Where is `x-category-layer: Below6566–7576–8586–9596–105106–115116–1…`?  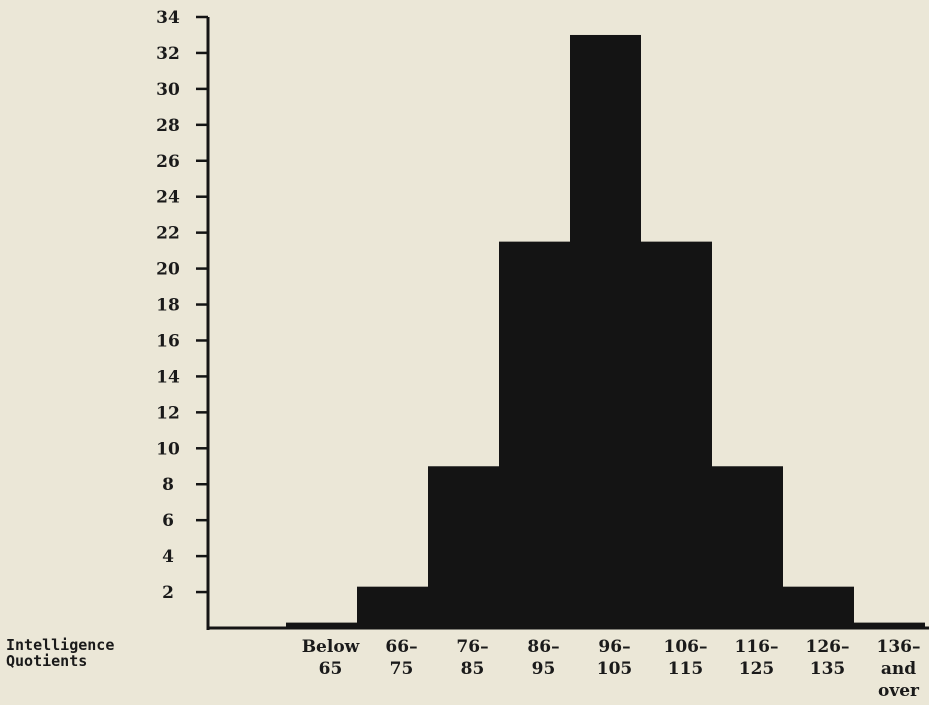
x-category-layer: Below6566–7576–8586–9596–105106–115116–1… is located at coordinates (611, 669).